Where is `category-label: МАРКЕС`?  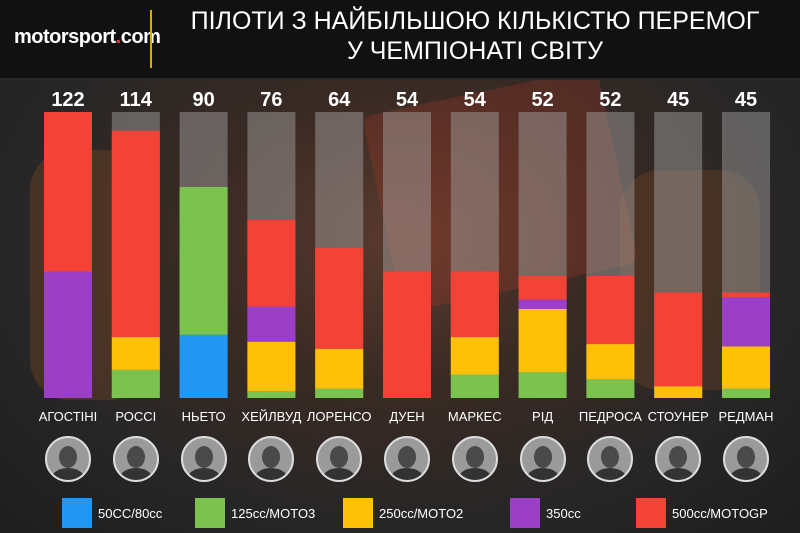 category-label: МАРКЕС is located at coordinates (475, 416).